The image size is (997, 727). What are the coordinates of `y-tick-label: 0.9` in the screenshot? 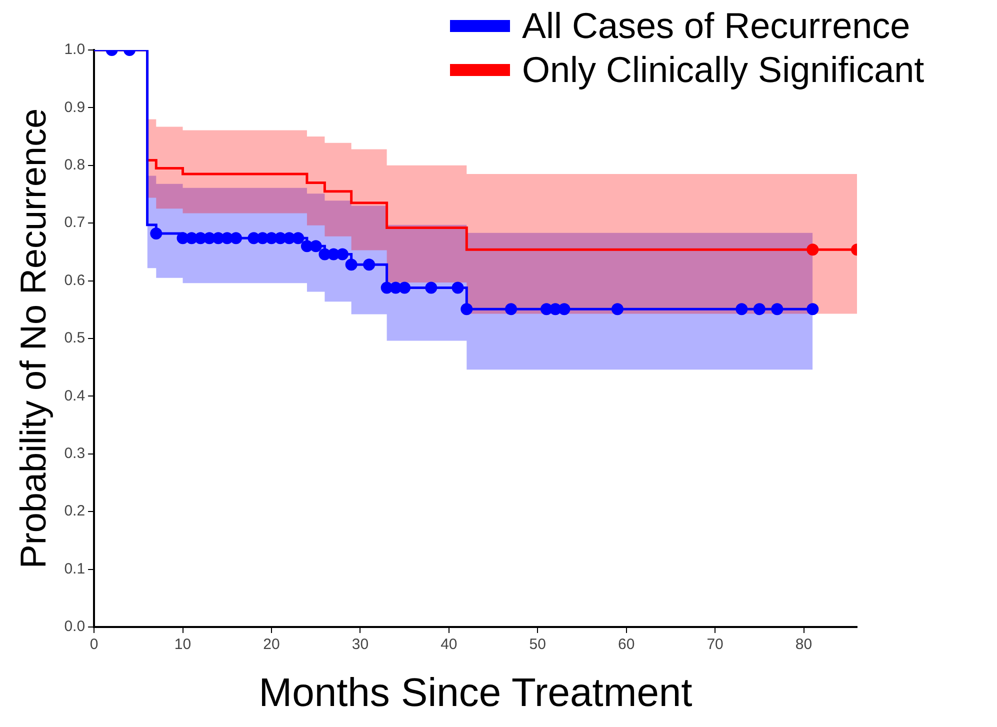 It's located at (75, 107).